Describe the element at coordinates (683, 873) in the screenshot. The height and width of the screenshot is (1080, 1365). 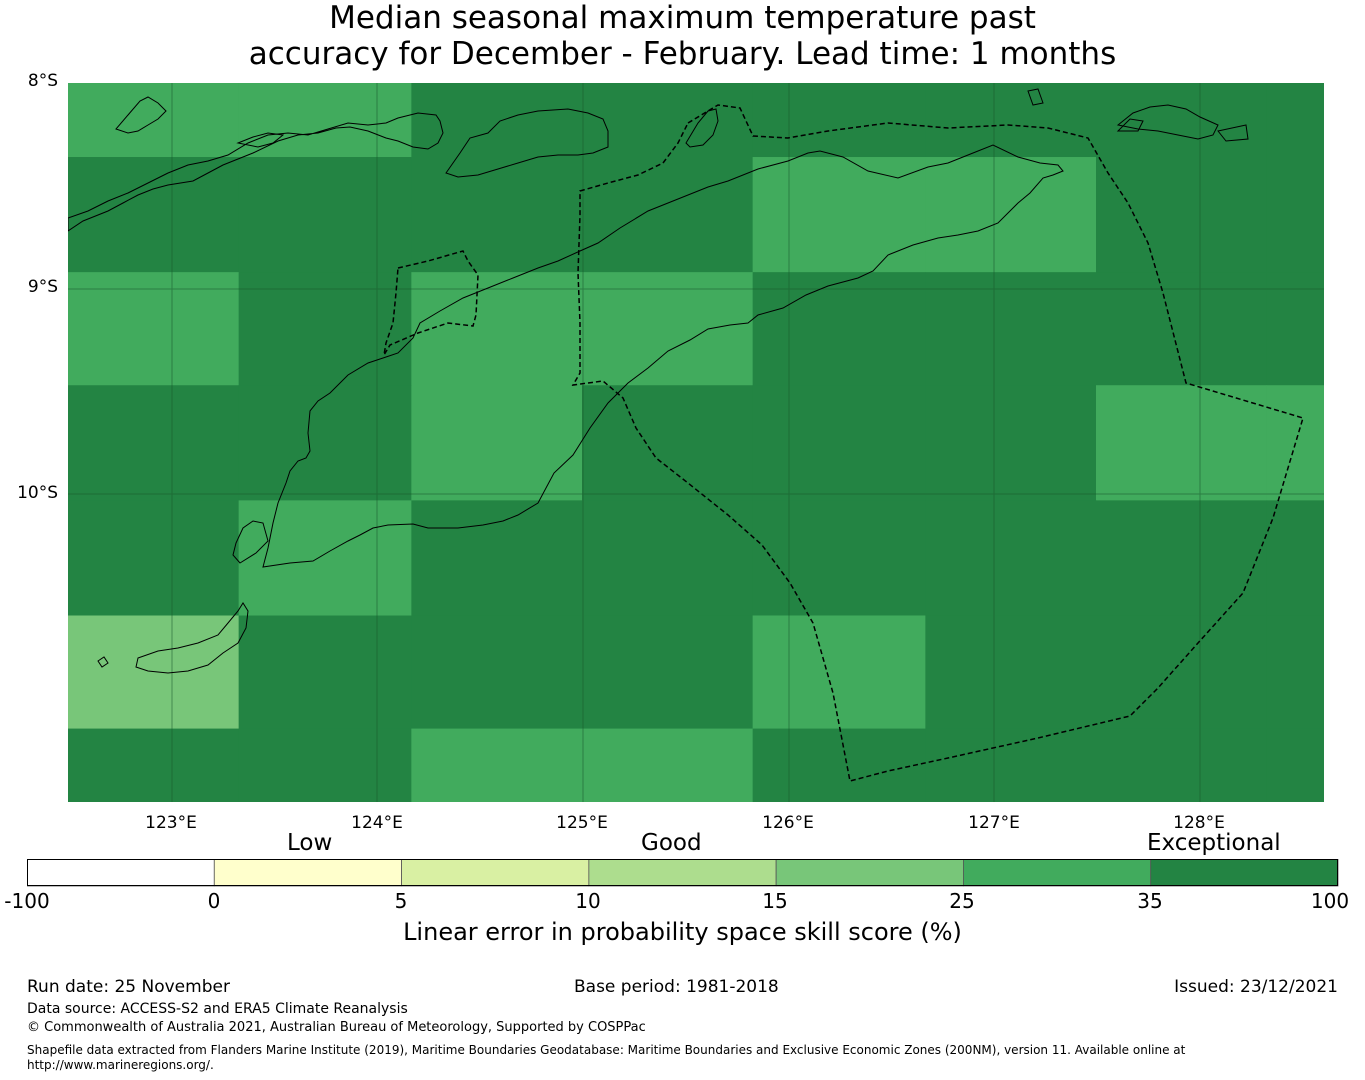
I see `colorbar` at that location.